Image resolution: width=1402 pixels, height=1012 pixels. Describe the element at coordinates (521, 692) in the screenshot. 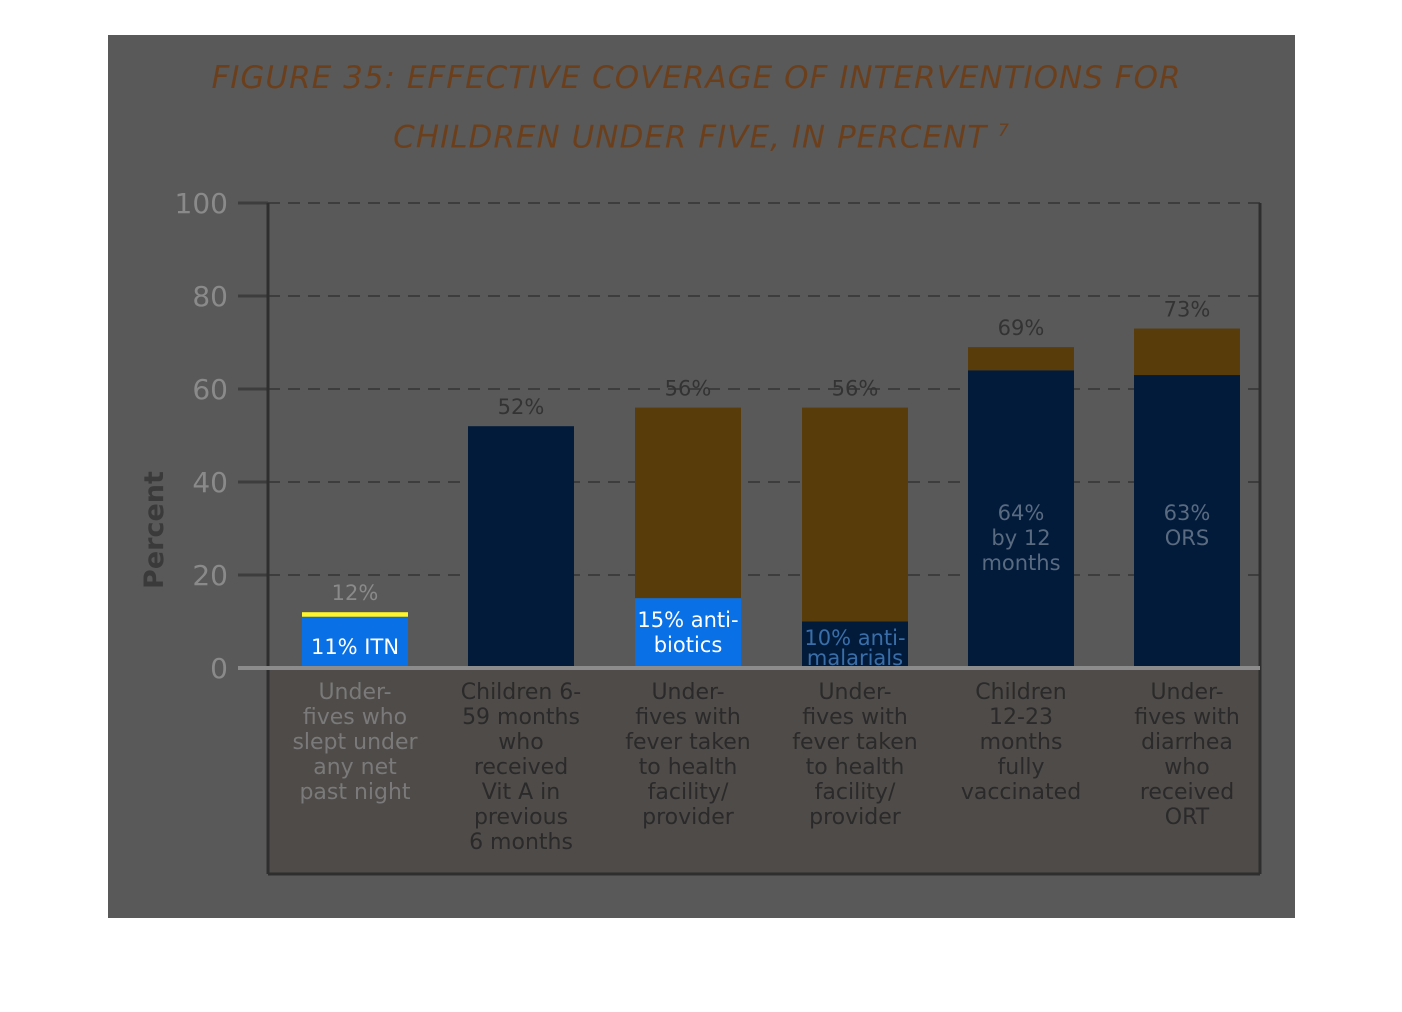

I see `category-label: Children 6-` at that location.